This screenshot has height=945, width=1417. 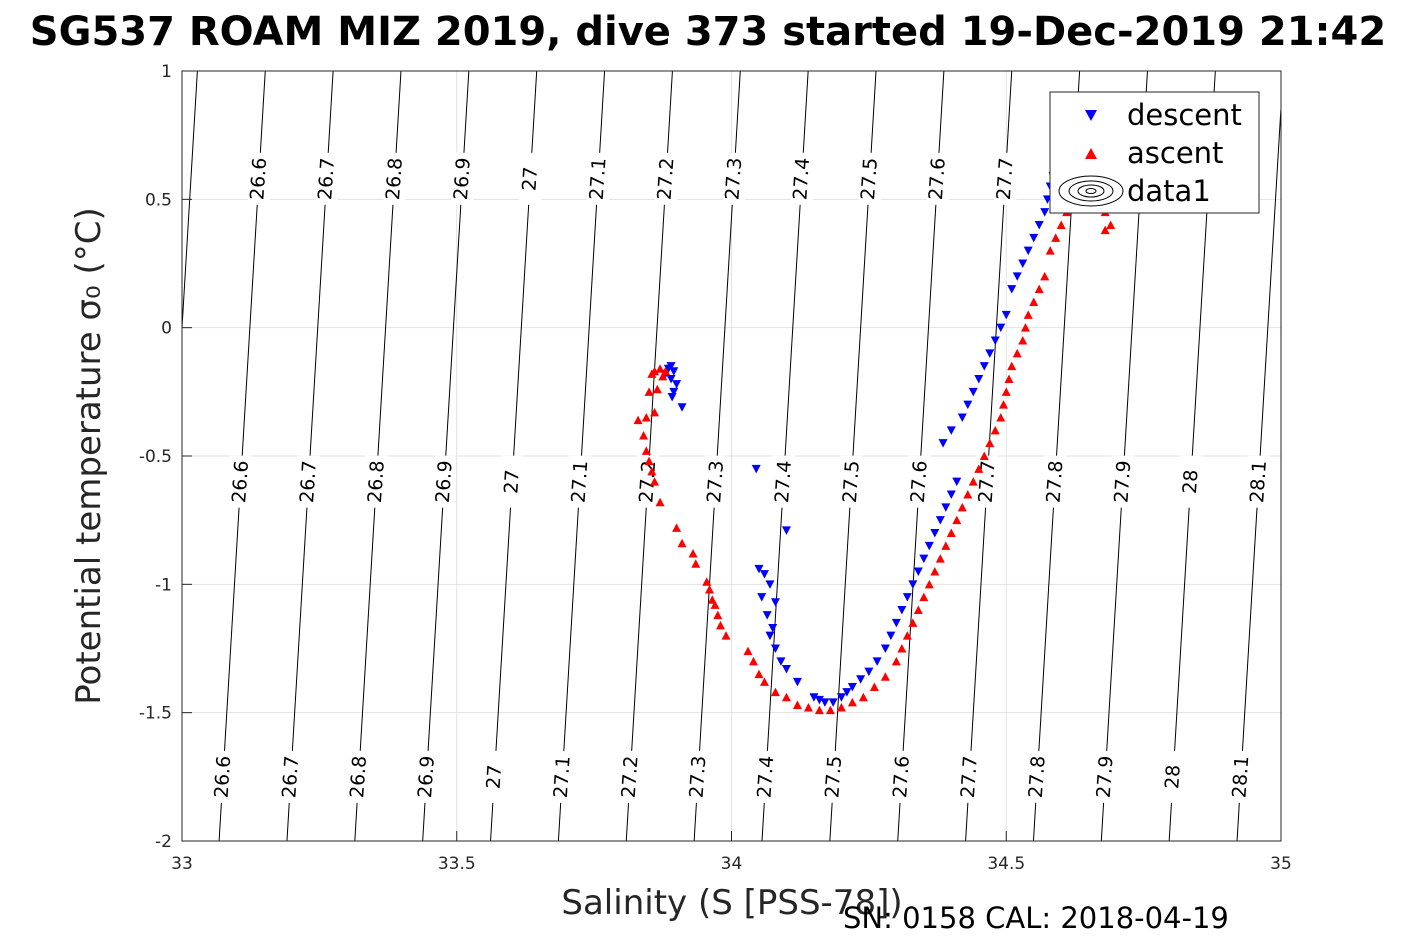 What do you see at coordinates (1281, 864) in the screenshot?
I see `x-tick-label: 35` at bounding box center [1281, 864].